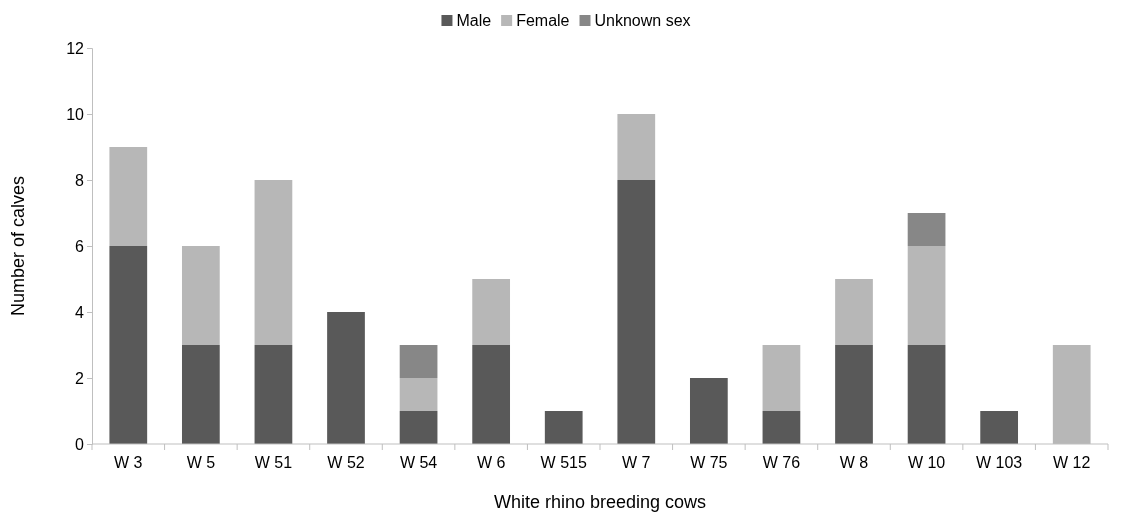 This screenshot has width=1132, height=529. What do you see at coordinates (75, 114) in the screenshot?
I see `y-tick-label: 10` at bounding box center [75, 114].